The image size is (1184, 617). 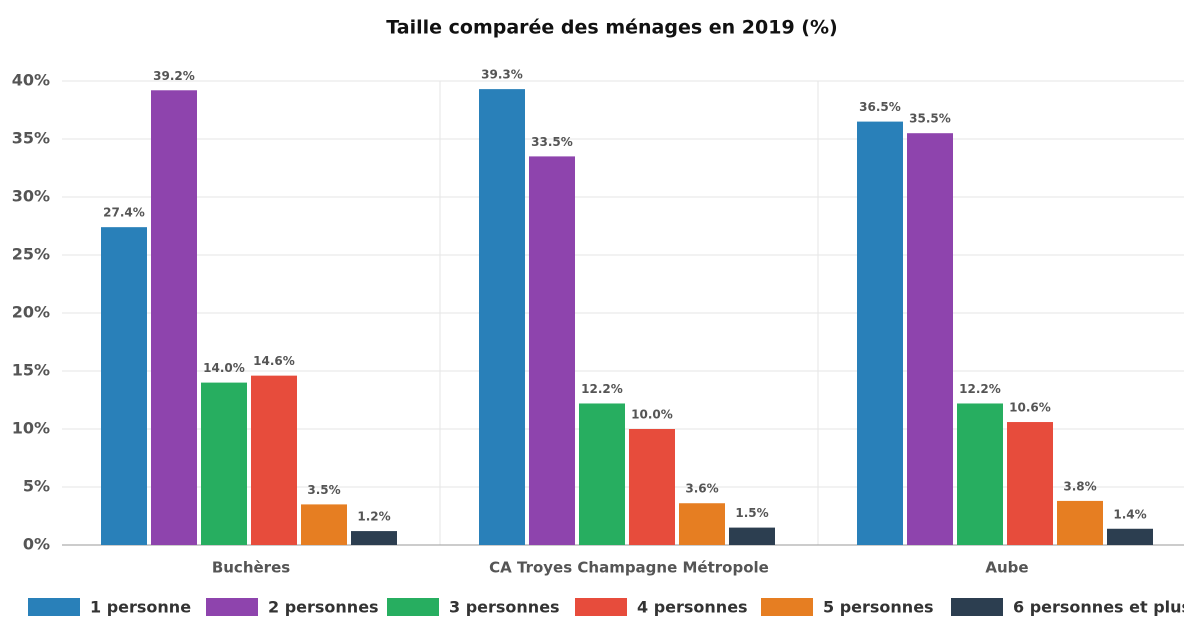 I want to click on y-tick-label: 5%, so click(x=36, y=486).